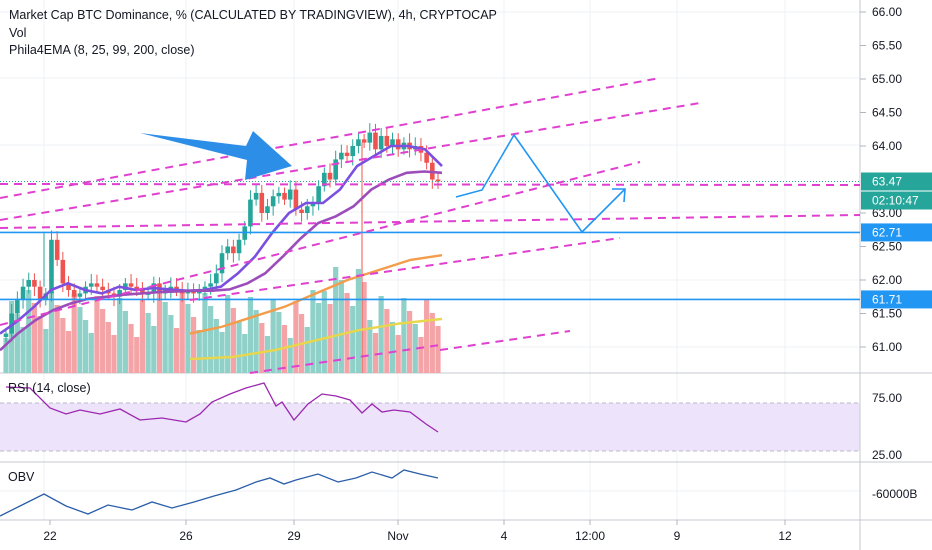 The height and width of the screenshot is (550, 932). I want to click on ema-99-line, so click(316, 294).